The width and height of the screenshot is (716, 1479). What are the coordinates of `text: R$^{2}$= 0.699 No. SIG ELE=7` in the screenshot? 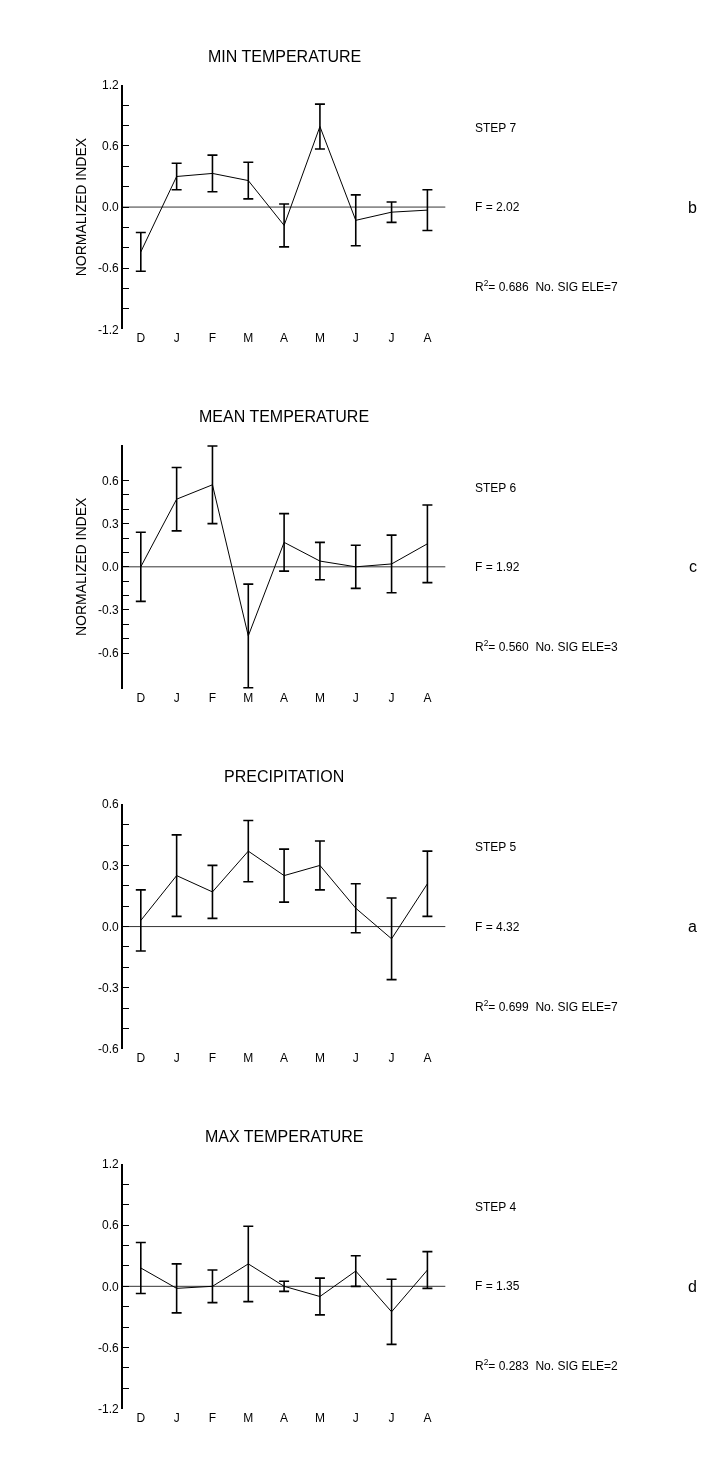 It's located at (547, 1006).